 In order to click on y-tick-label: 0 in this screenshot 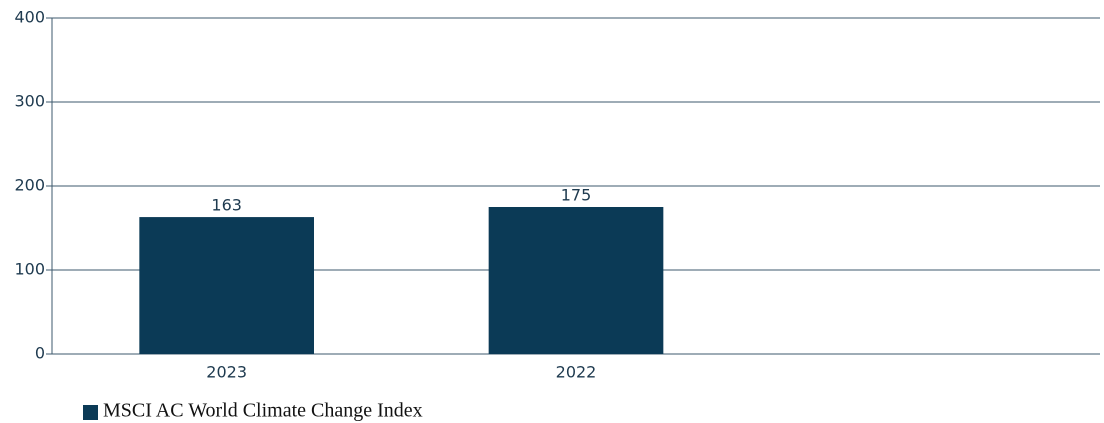, I will do `click(40, 353)`.